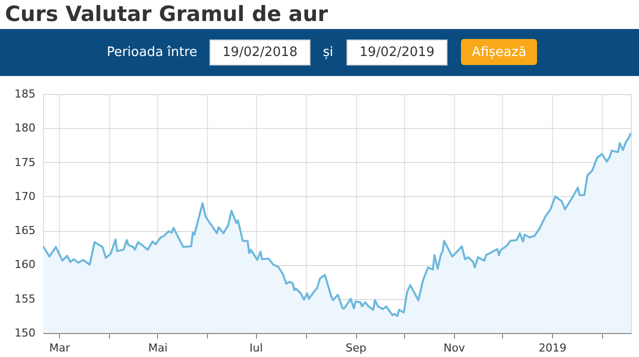 The height and width of the screenshot is (357, 639). What do you see at coordinates (167, 14) in the screenshot?
I see `chart-title: Curs Valutar Gramul de aur` at bounding box center [167, 14].